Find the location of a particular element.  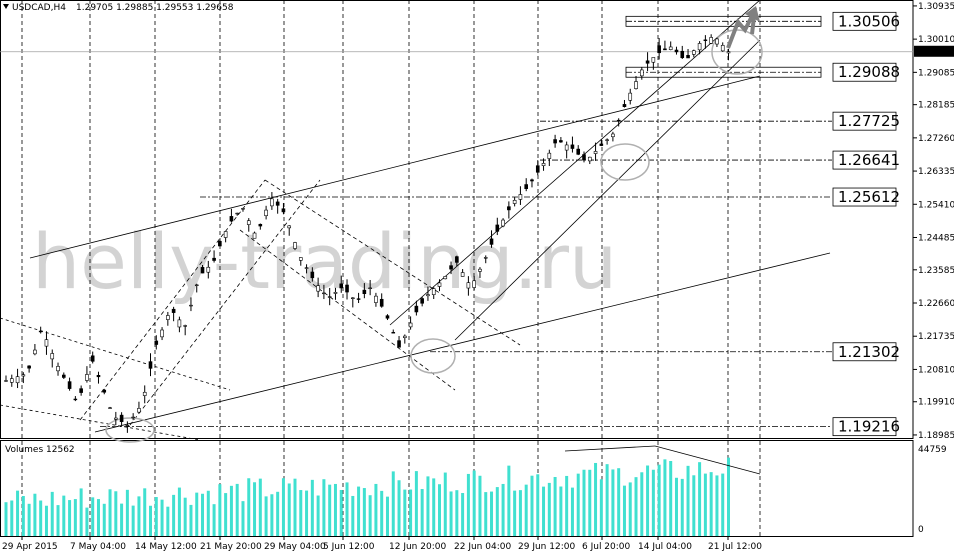

level-label: 1.25612 is located at coordinates (869, 197).